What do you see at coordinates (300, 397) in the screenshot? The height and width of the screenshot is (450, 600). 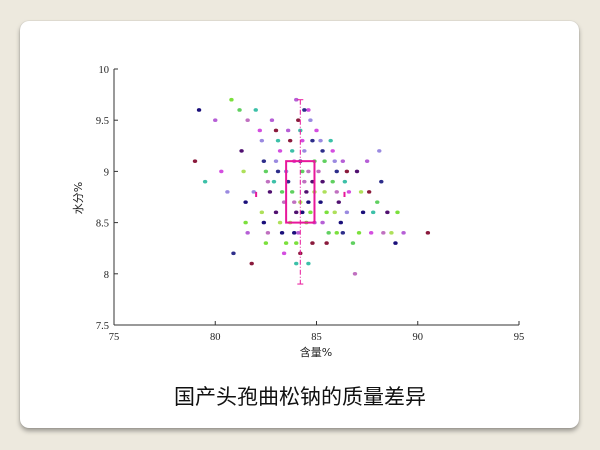 I see `slide-caption: 国产头孢曲松钠的质量差异` at bounding box center [300, 397].